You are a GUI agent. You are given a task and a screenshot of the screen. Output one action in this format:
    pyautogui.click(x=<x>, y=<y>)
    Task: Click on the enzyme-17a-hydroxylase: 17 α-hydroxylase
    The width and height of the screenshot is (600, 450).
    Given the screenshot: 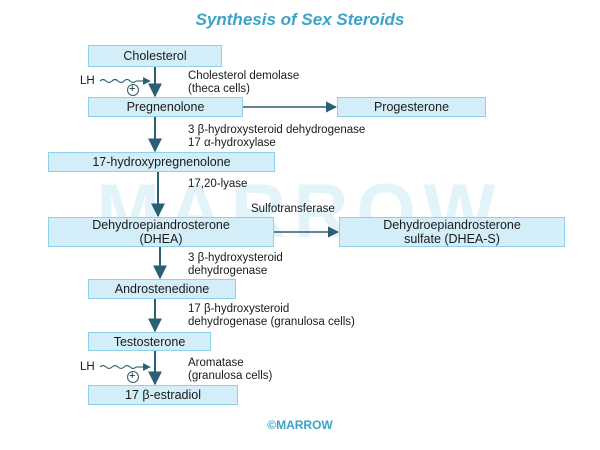 What is the action you would take?
    pyautogui.click(x=232, y=143)
    